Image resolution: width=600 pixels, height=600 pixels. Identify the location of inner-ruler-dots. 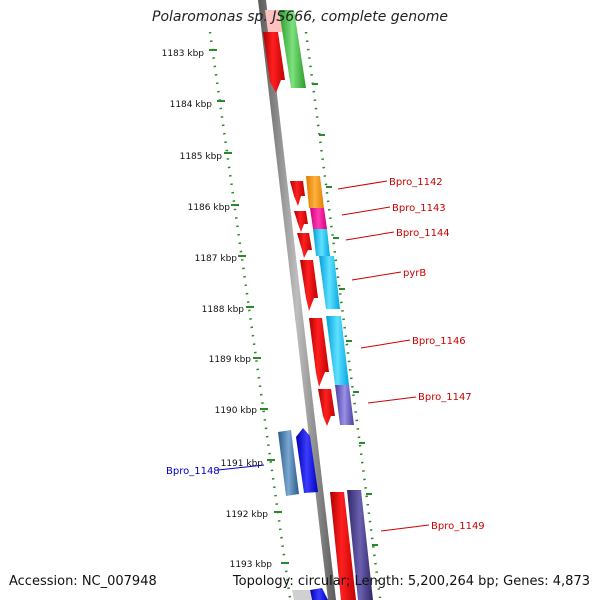
(250, 315).